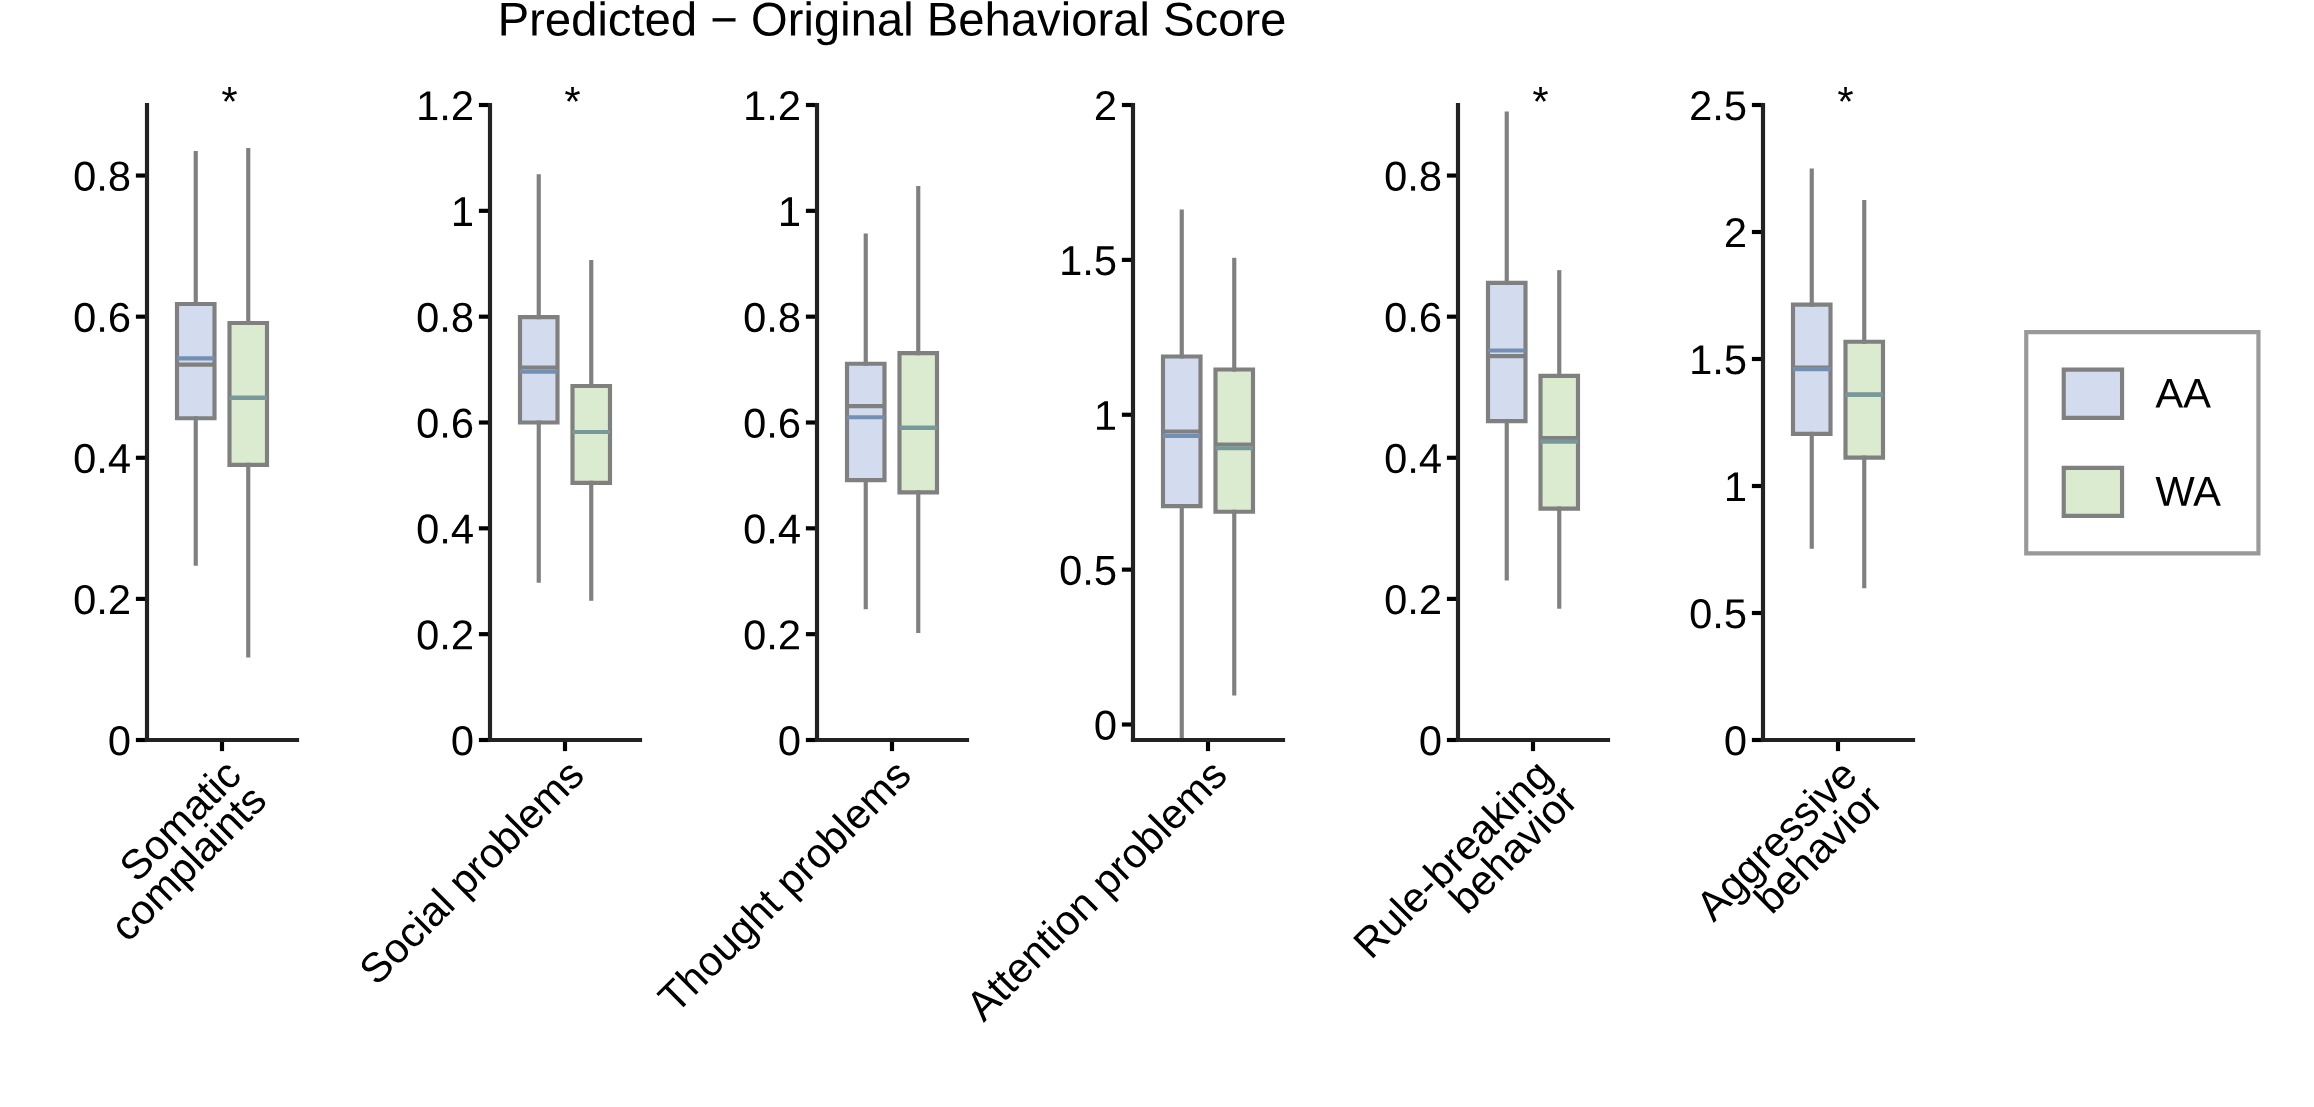  Describe the element at coordinates (2188, 491) in the screenshot. I see `legend-label: WA` at that location.